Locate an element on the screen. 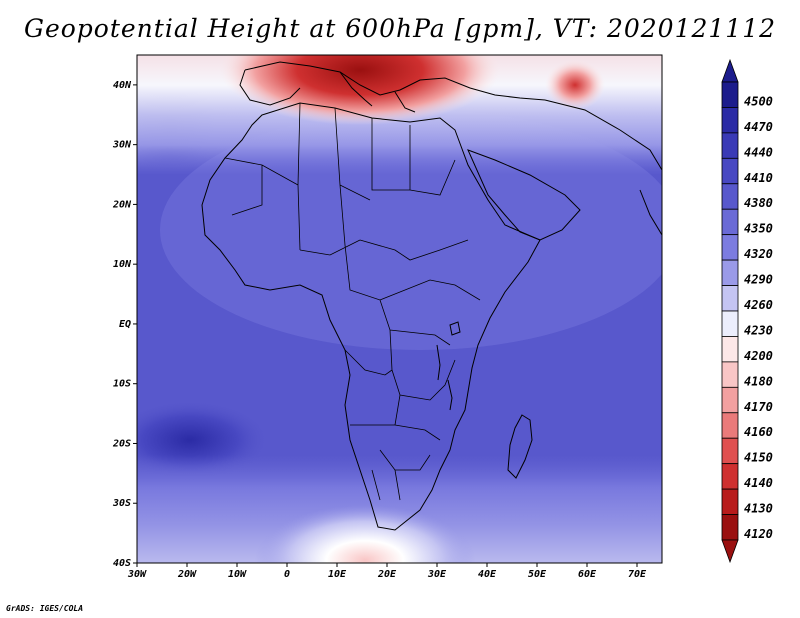 The width and height of the screenshot is (800, 618). colorbar-level-label: 4380 is located at coordinates (758, 203).